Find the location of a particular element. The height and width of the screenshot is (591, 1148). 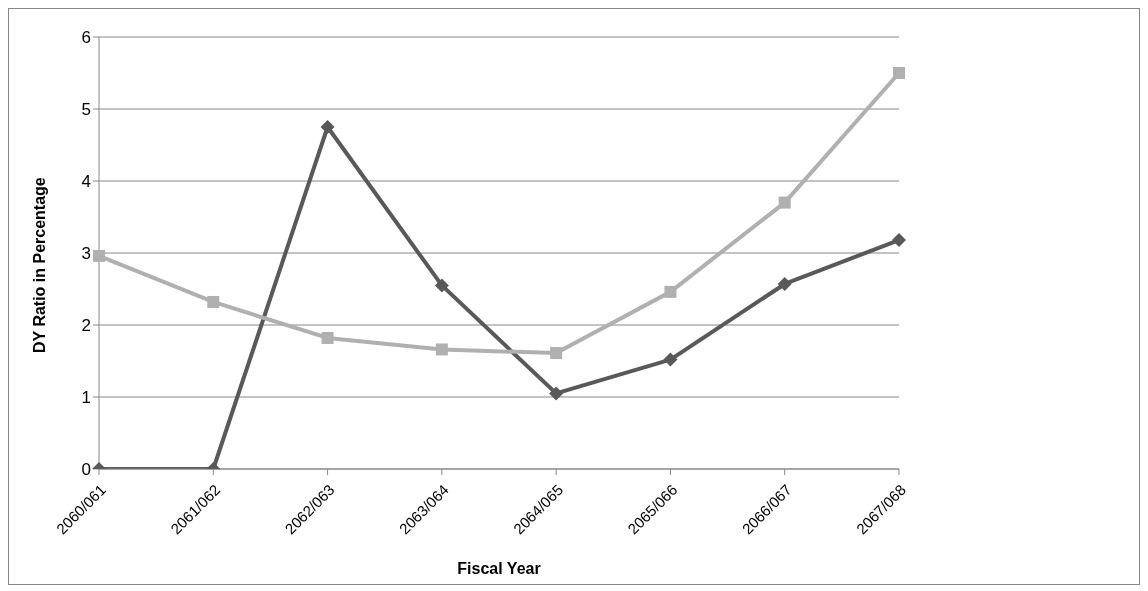

x-axis-title: Fiscal Year is located at coordinates (499, 568).